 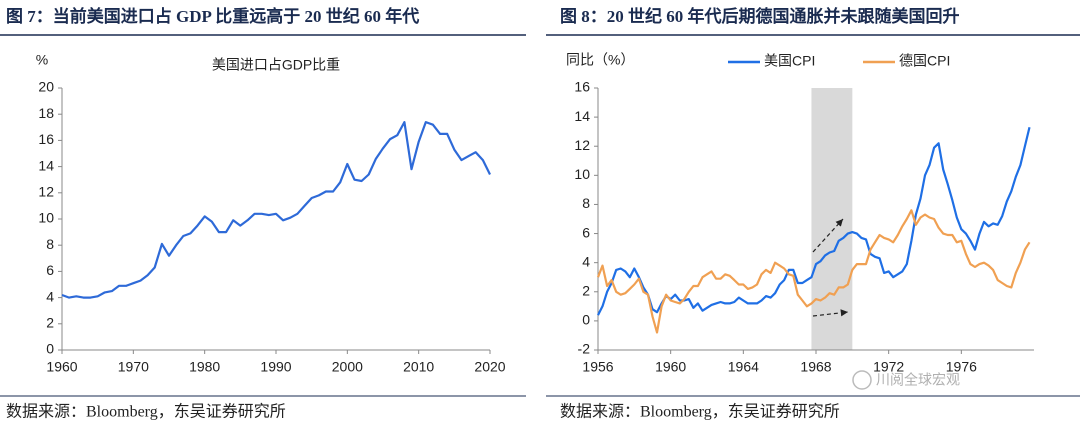 What do you see at coordinates (789, 61) in the screenshot?
I see `legend-label: 美国CPI` at bounding box center [789, 61].